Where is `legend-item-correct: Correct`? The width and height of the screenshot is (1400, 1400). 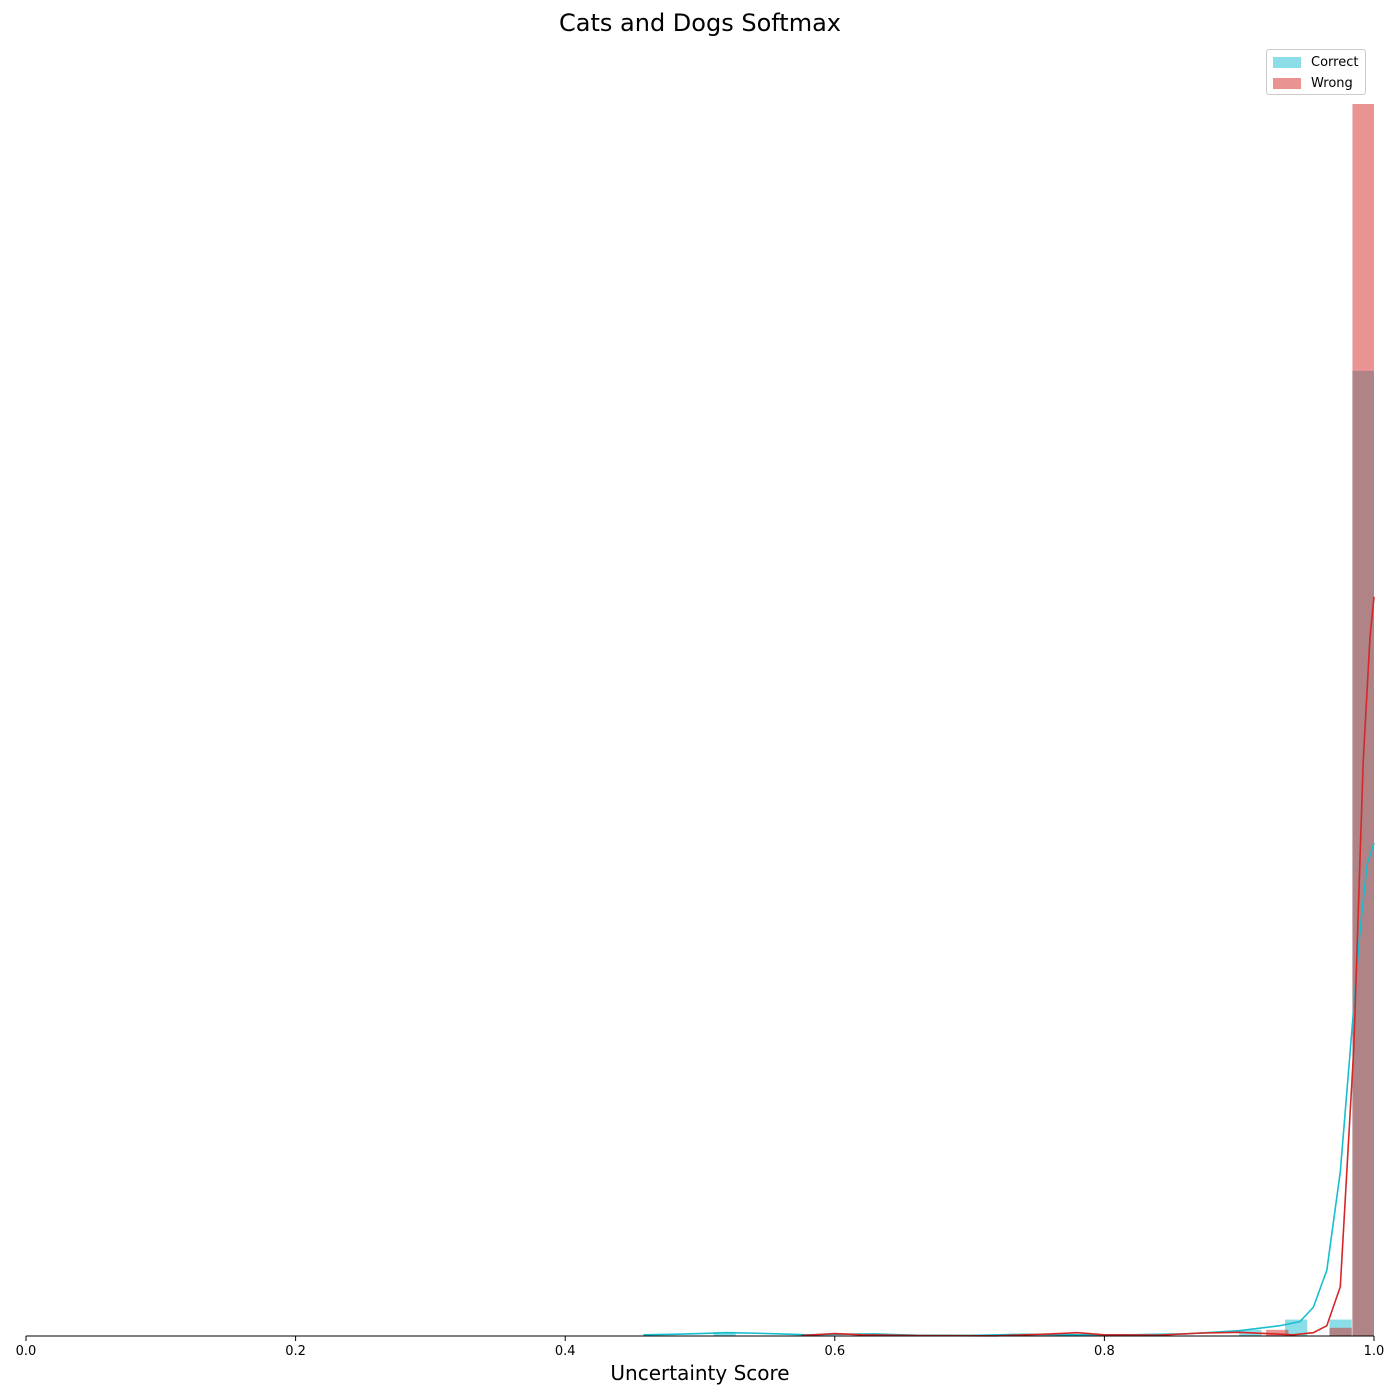 legend-item-correct: Correct is located at coordinates (1315, 62).